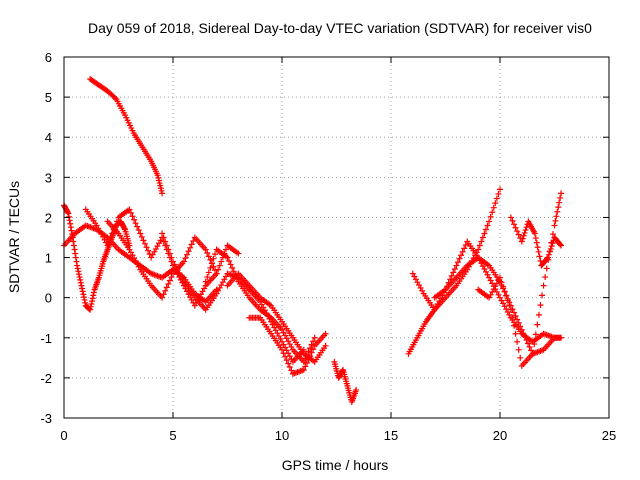 The height and width of the screenshot is (480, 640). Describe the element at coordinates (46, 378) in the screenshot. I see `y-tick-label: -2` at that location.